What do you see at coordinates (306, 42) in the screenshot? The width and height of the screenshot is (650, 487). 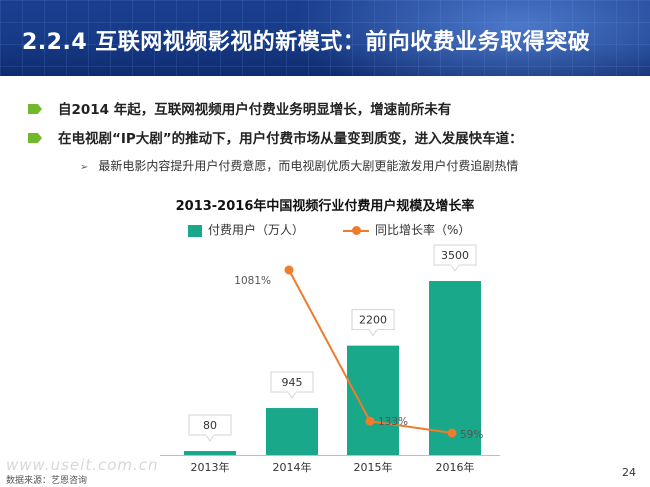 I see `slide-title: 2.2.4 互联网视频影视的新模式：前向收费业务取得突破` at bounding box center [306, 42].